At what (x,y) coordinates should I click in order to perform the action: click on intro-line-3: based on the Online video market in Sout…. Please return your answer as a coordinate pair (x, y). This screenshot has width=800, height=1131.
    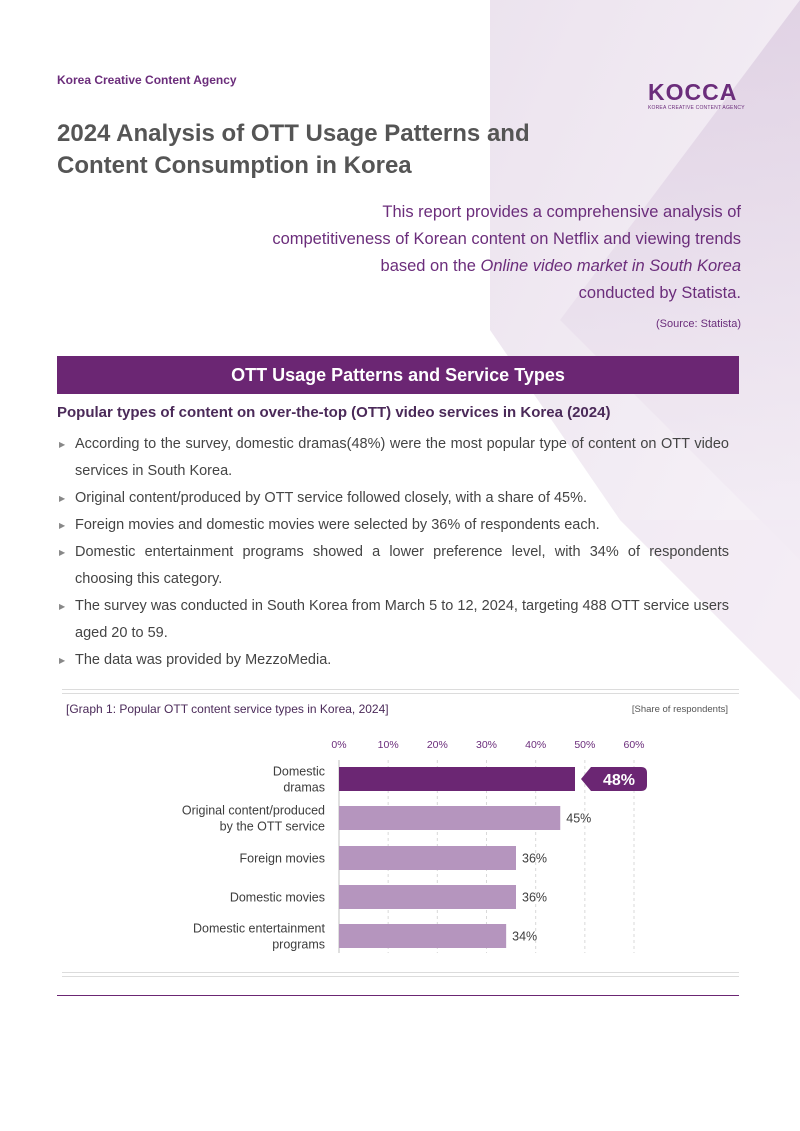
    Looking at the image, I should click on (461, 266).